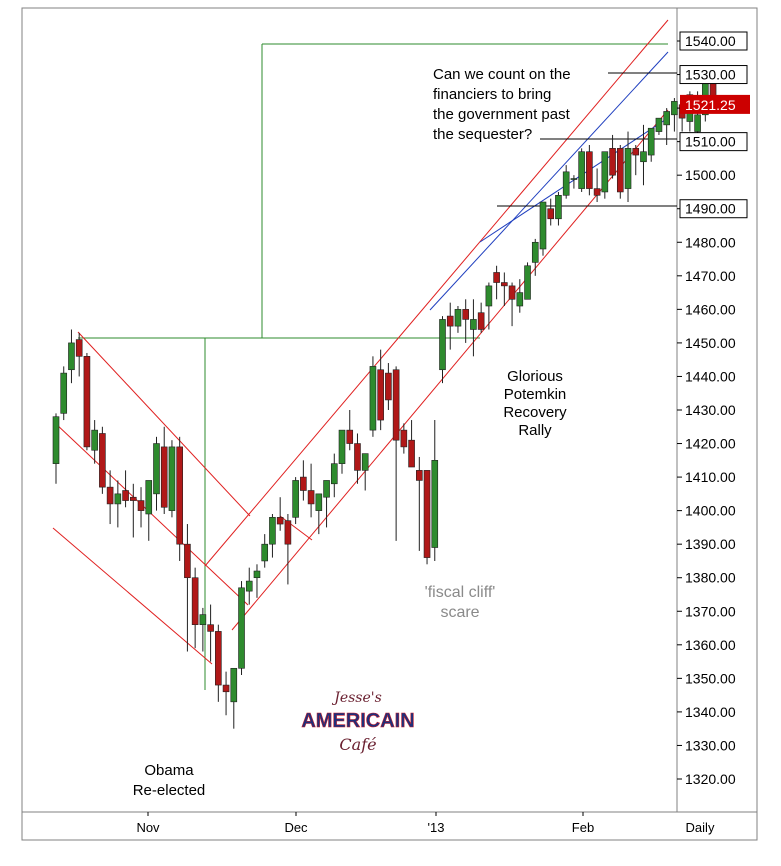  I want to click on logo-backdrop, so click(358, 722).